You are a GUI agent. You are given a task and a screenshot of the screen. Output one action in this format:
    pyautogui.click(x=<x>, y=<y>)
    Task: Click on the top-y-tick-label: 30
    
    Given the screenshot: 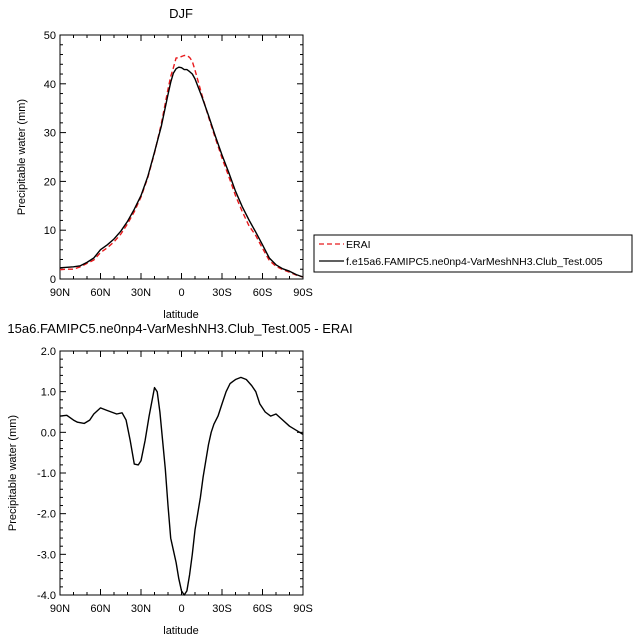 What is the action you would take?
    pyautogui.click(x=50, y=134)
    